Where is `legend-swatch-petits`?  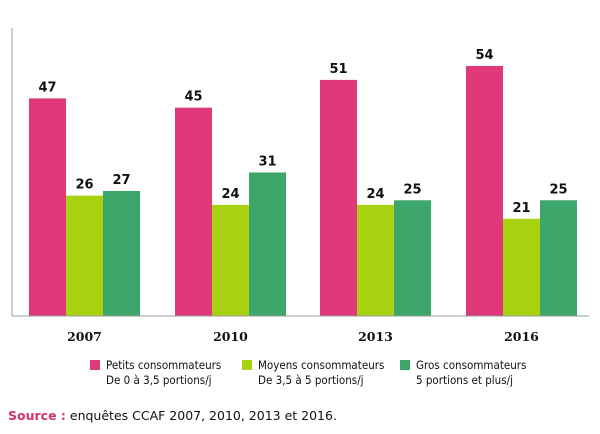 legend-swatch-petits is located at coordinates (95, 365).